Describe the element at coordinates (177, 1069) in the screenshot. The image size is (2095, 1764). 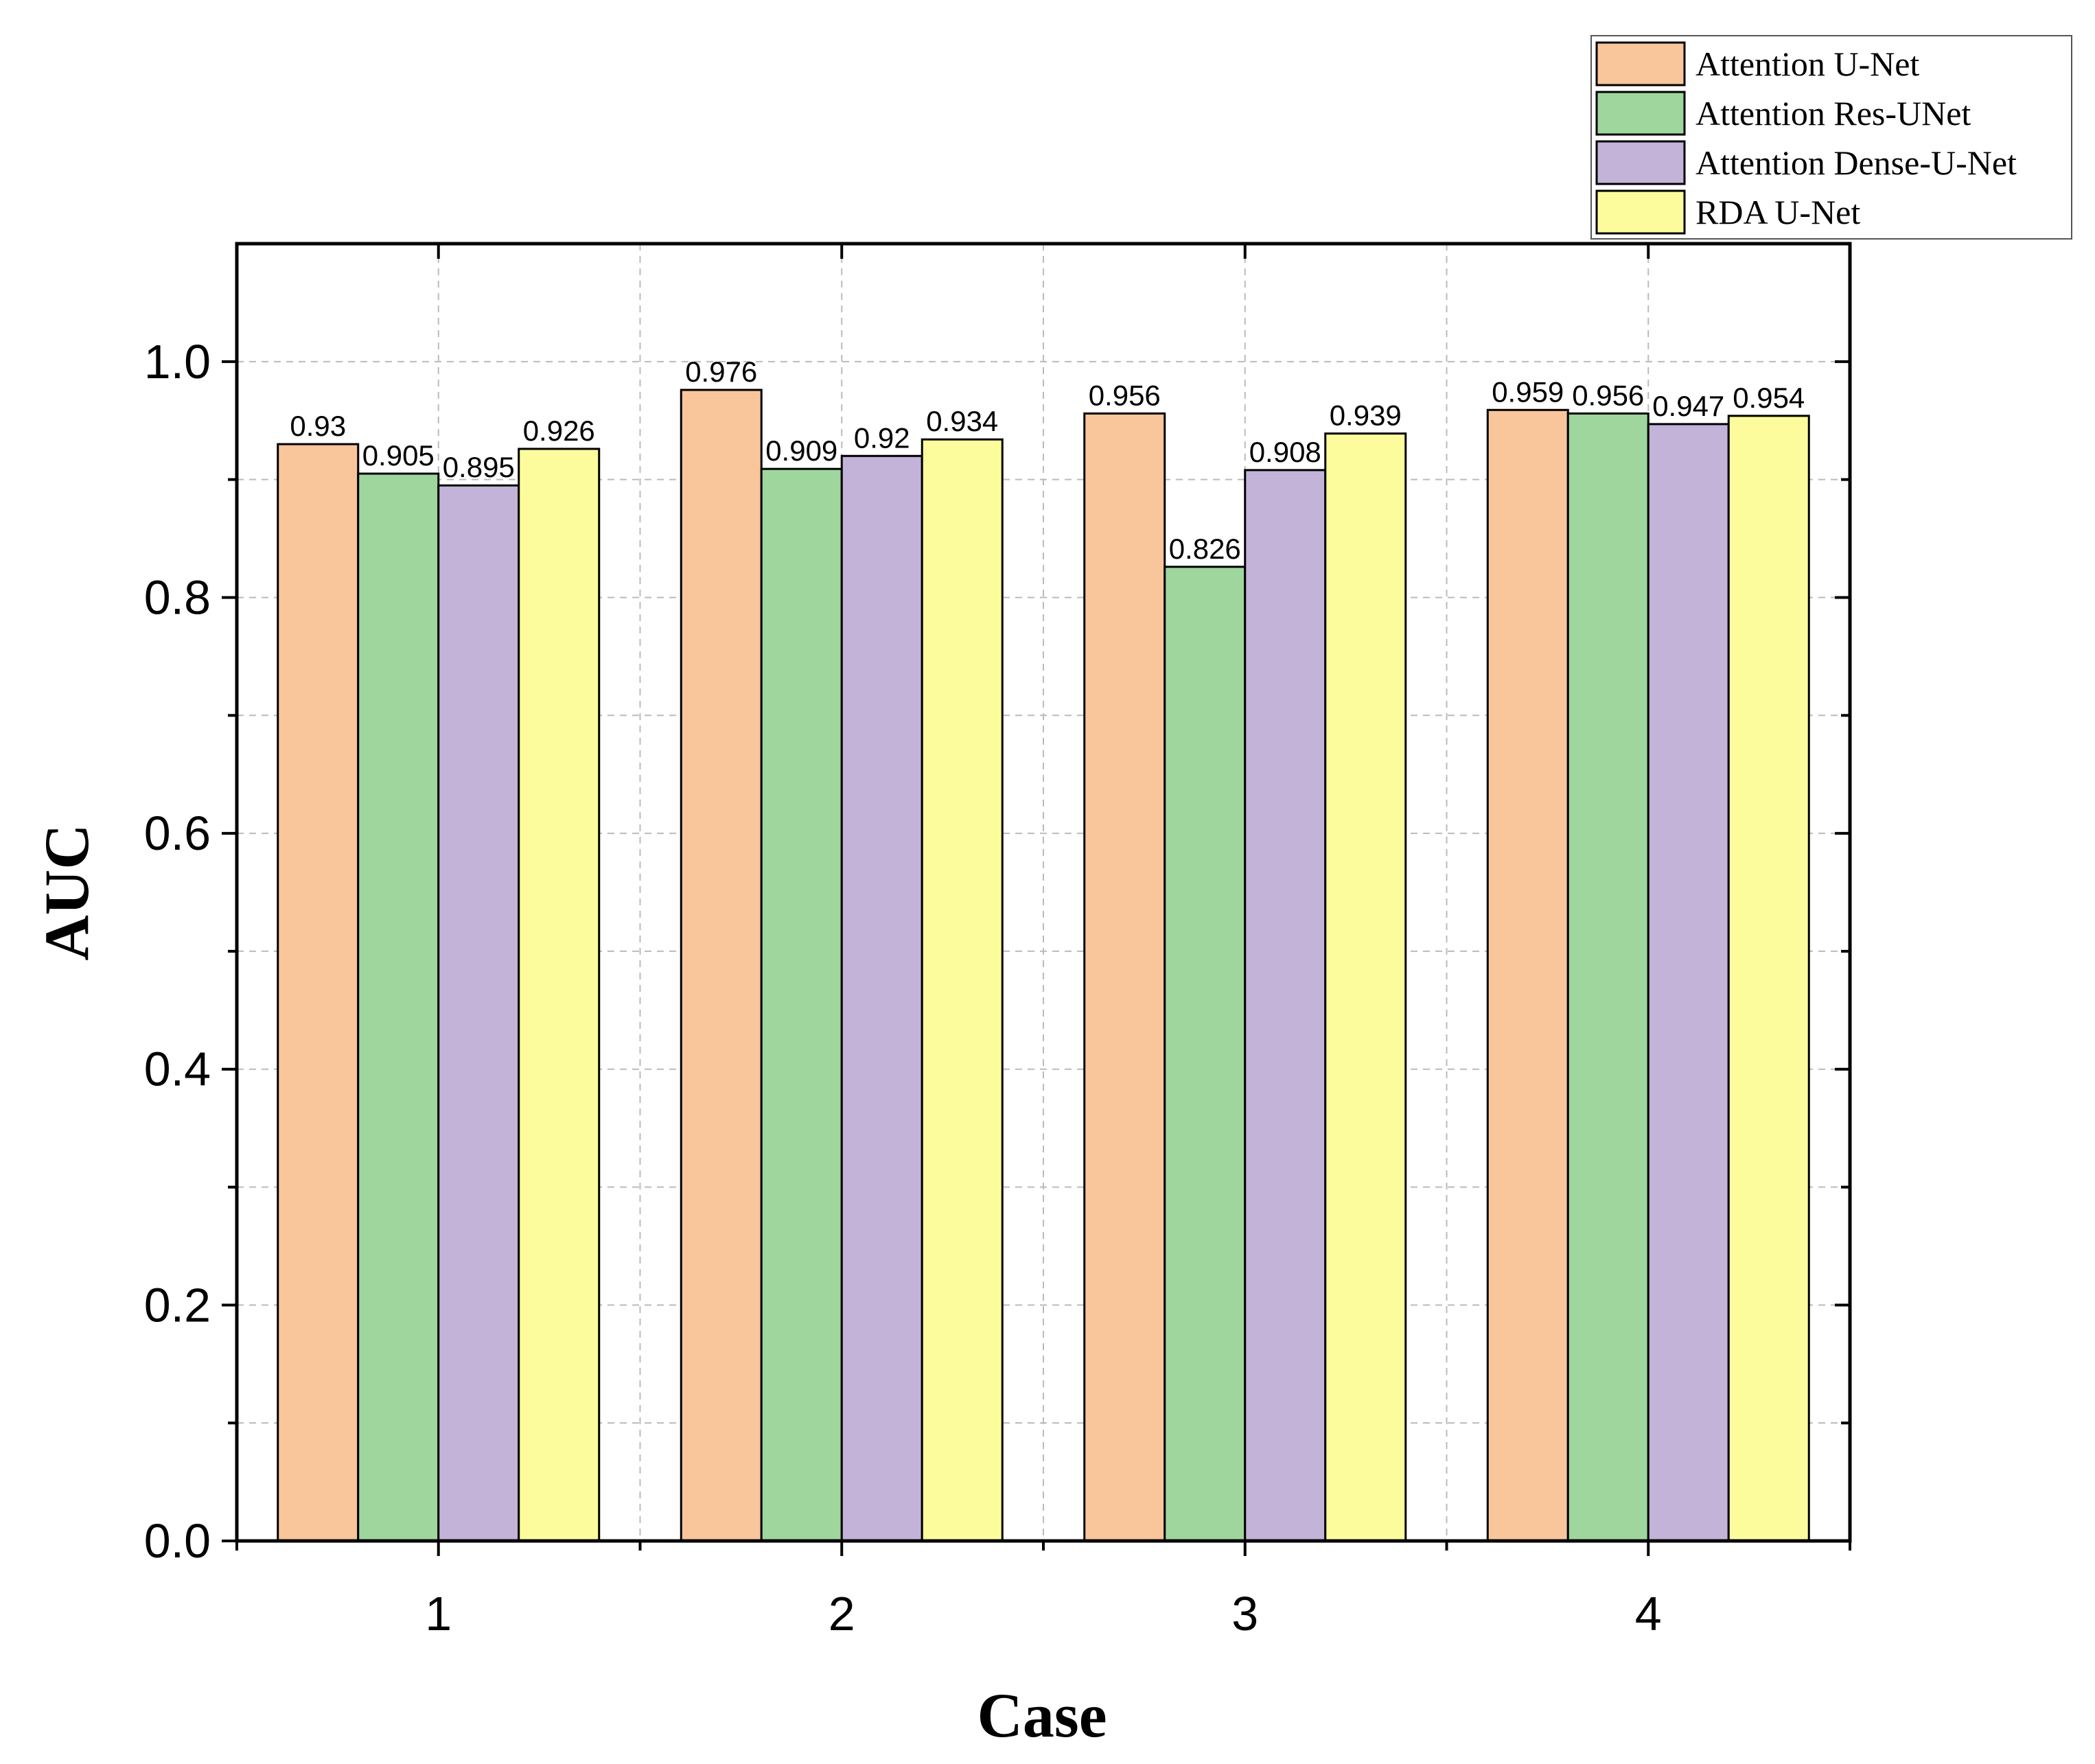
I see `y-tick-label: 0.4` at that location.